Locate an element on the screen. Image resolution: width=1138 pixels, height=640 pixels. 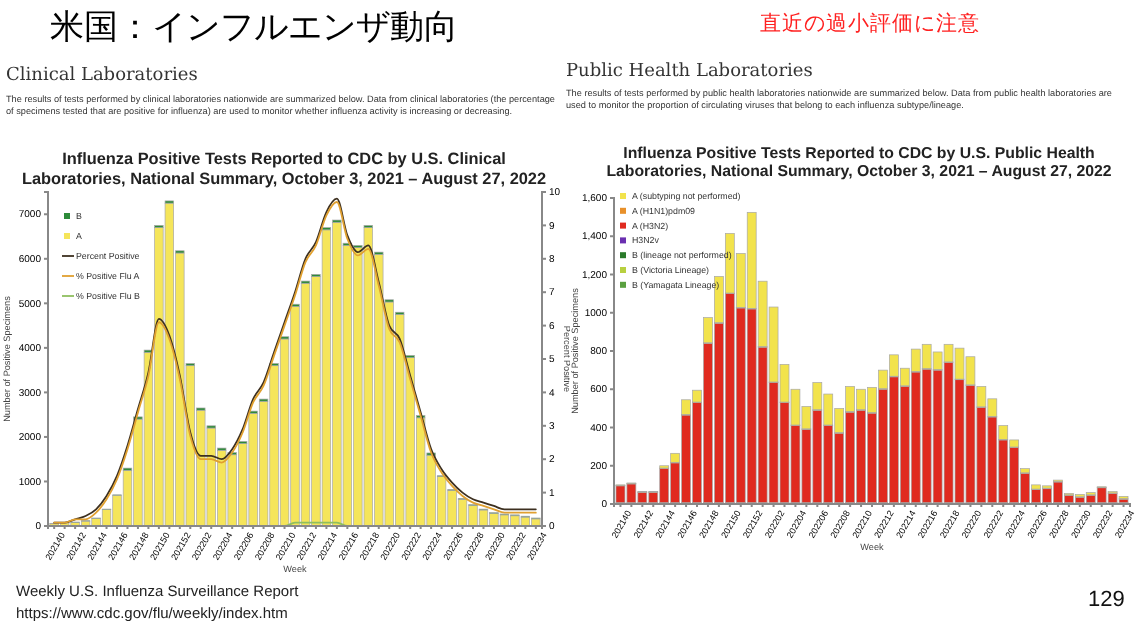
text: 直近の過小評価に注意 is located at coordinates (870, 25).